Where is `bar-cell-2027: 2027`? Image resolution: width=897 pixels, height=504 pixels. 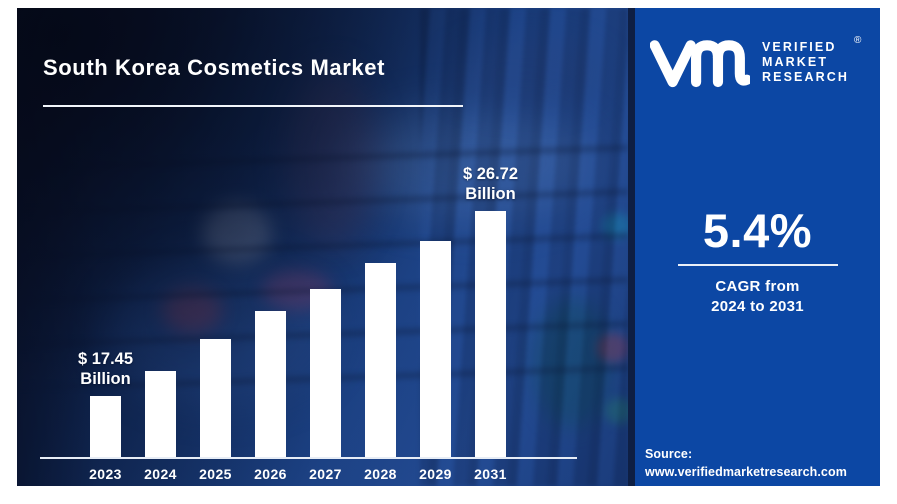
bar-cell-2027: 2027 is located at coordinates (325, 385).